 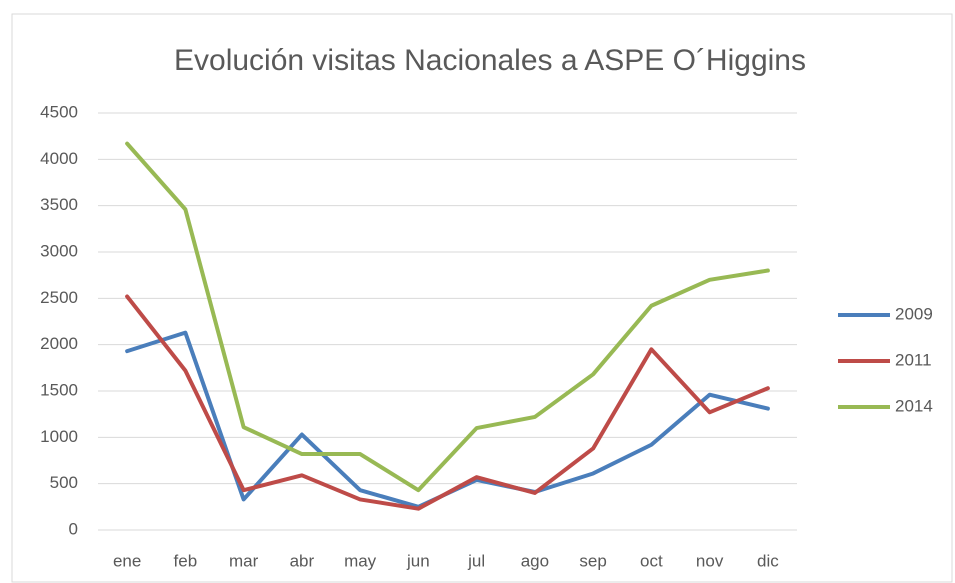 What do you see at coordinates (64, 482) in the screenshot?
I see `y-tick-label: 500` at bounding box center [64, 482].